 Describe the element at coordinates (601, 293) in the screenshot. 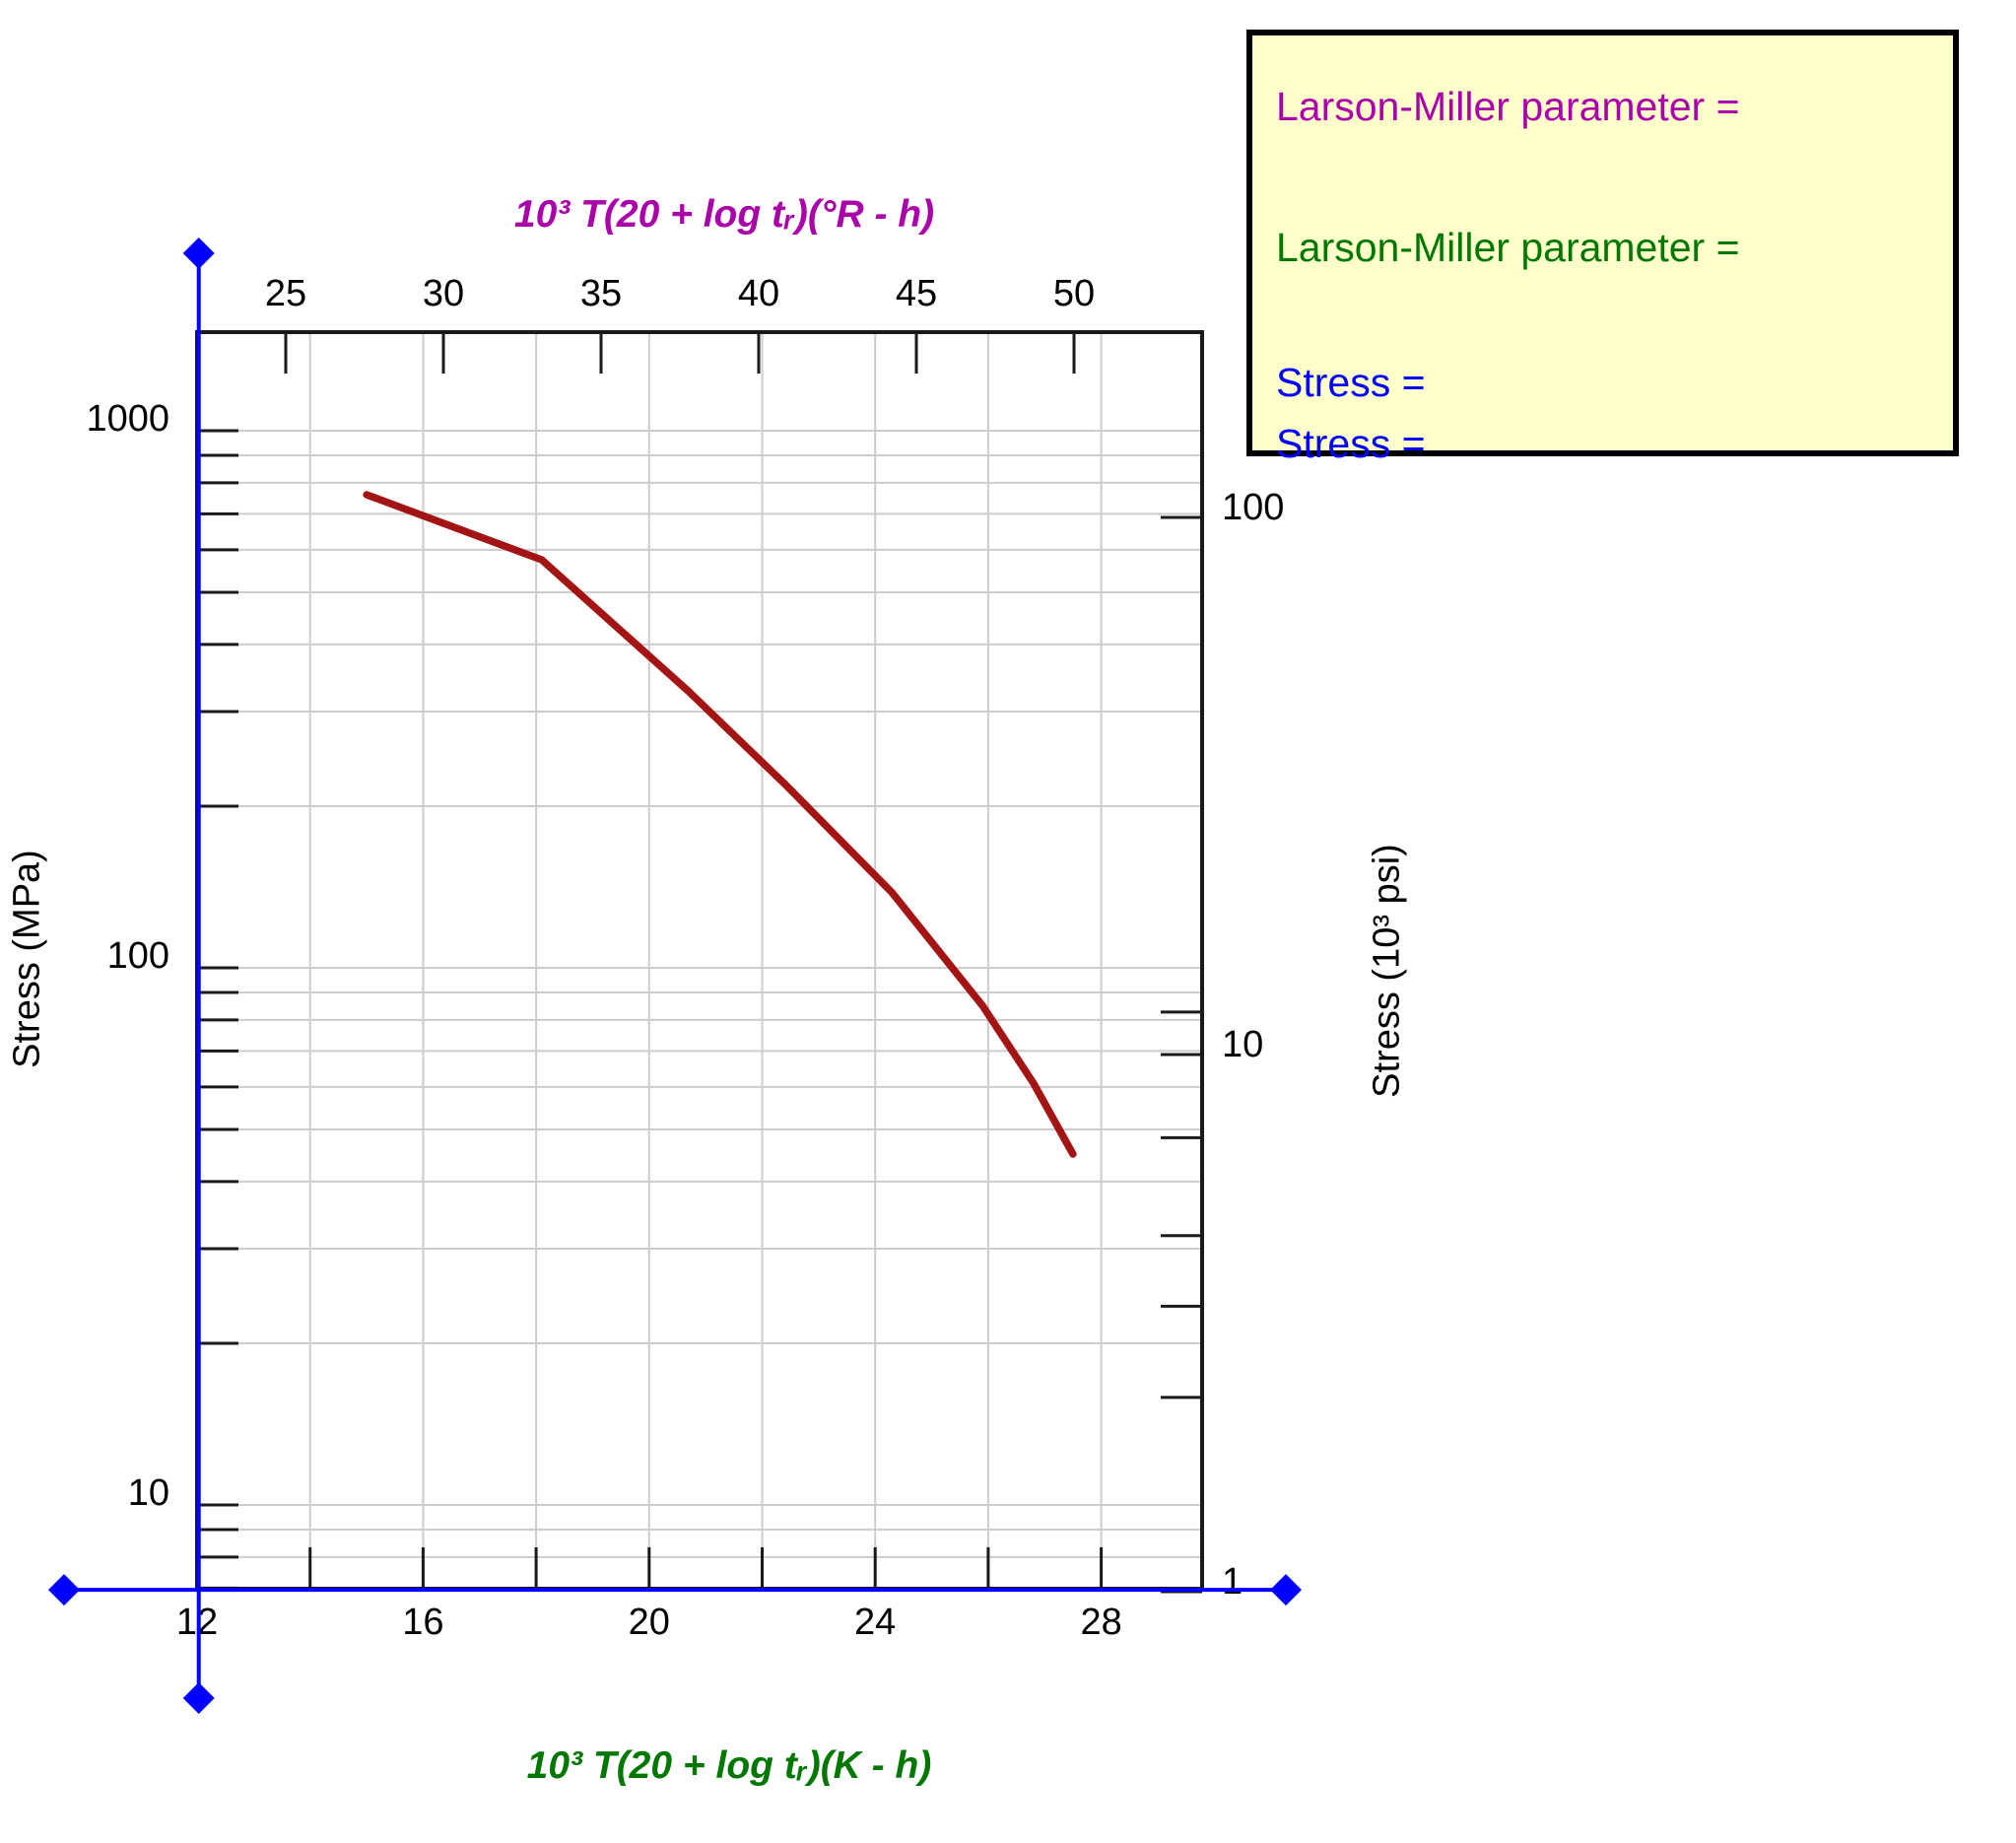

I see `top-axis-tick-label: 35` at that location.